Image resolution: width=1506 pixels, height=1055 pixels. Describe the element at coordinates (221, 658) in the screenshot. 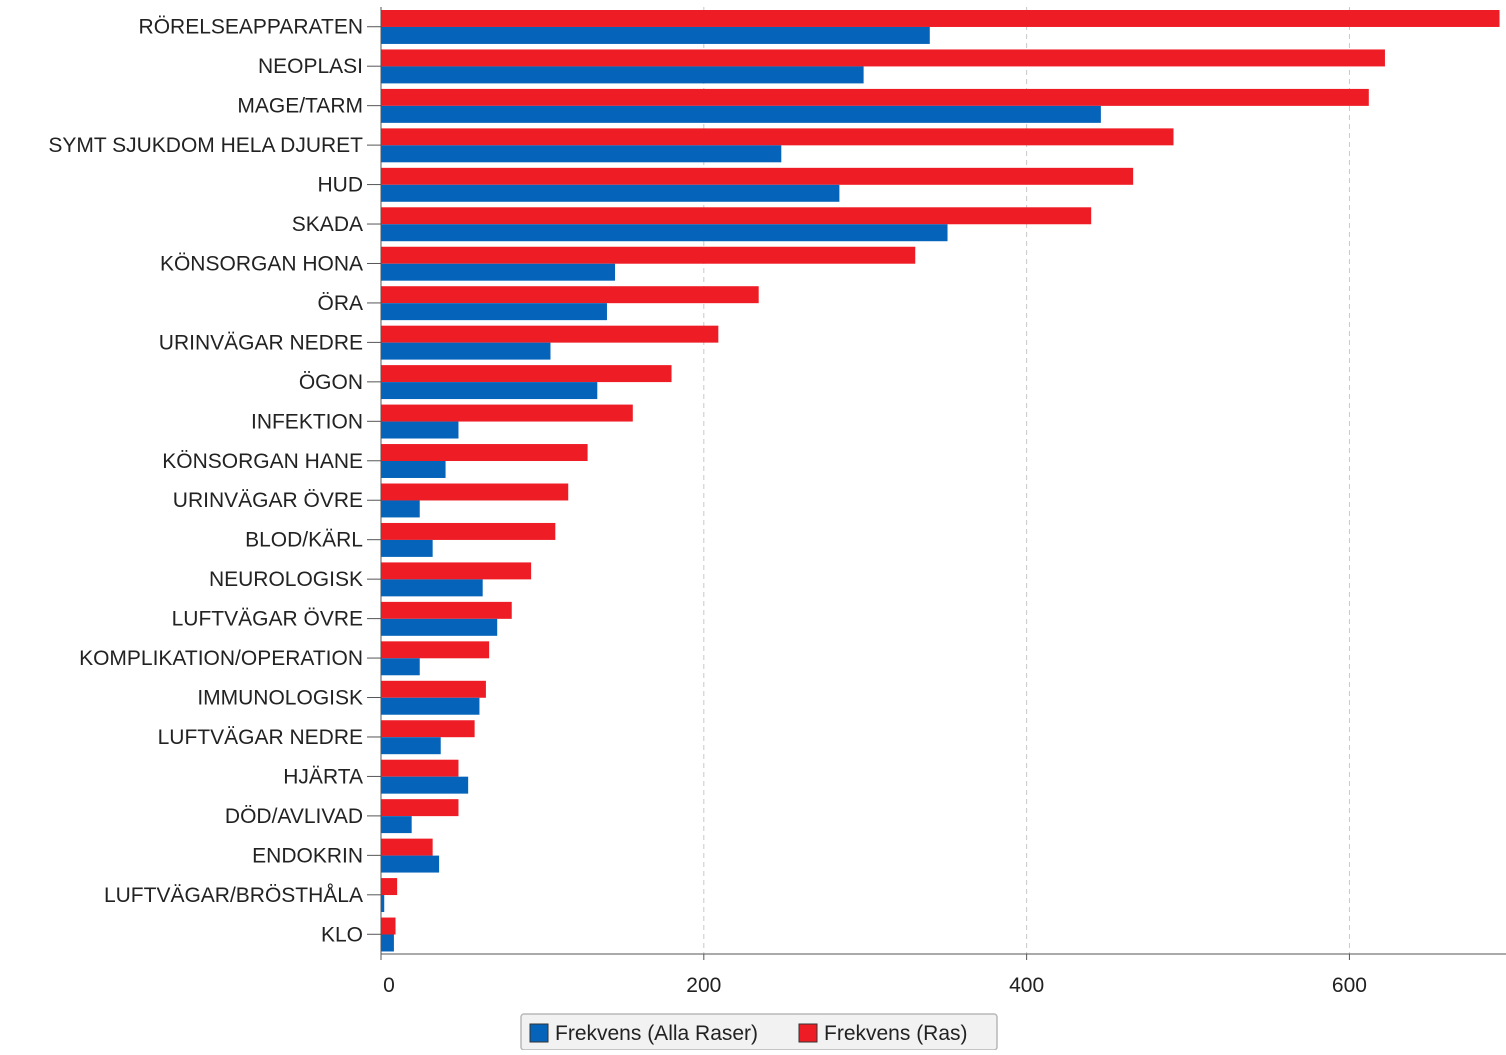

I see `category-label: KOMPLIKATION/OPERATION` at that location.